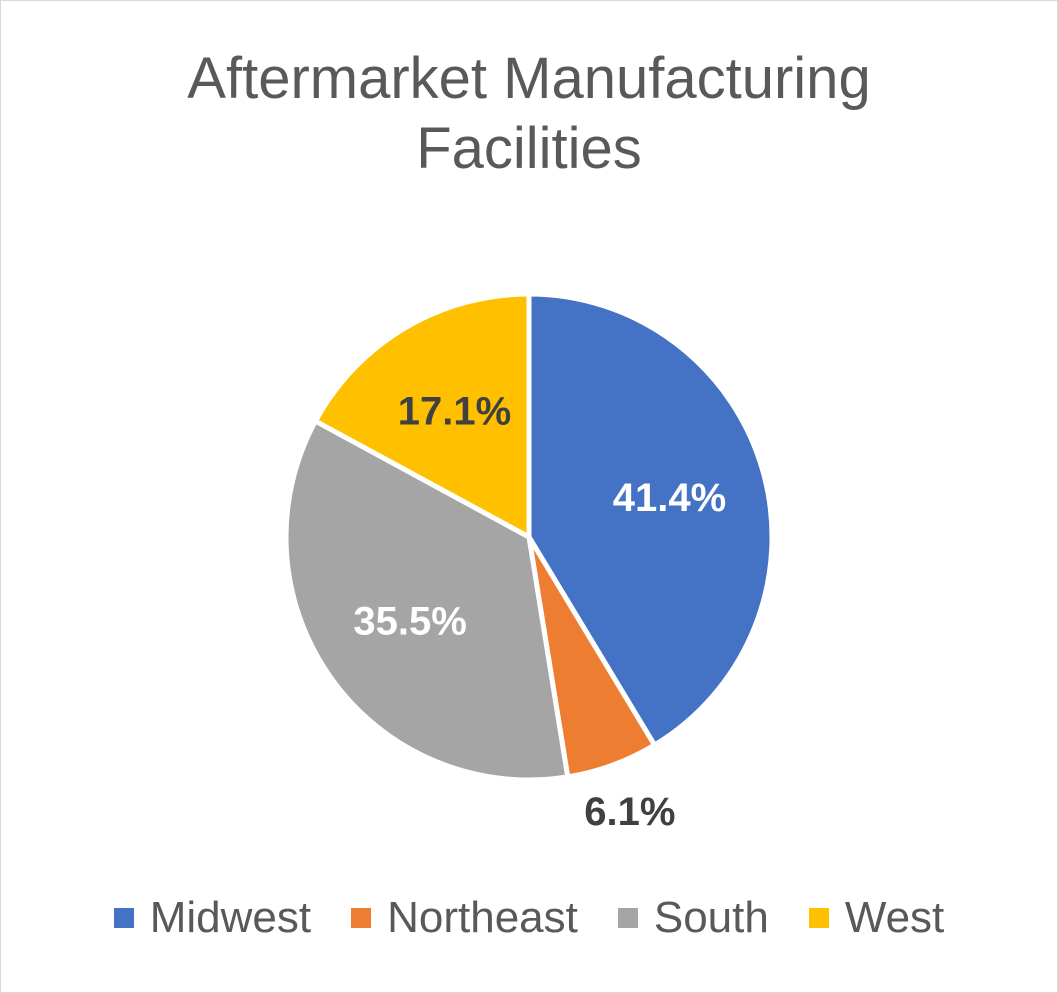 Image resolution: width=1058 pixels, height=993 pixels. I want to click on legend-item-south: South, so click(693, 918).